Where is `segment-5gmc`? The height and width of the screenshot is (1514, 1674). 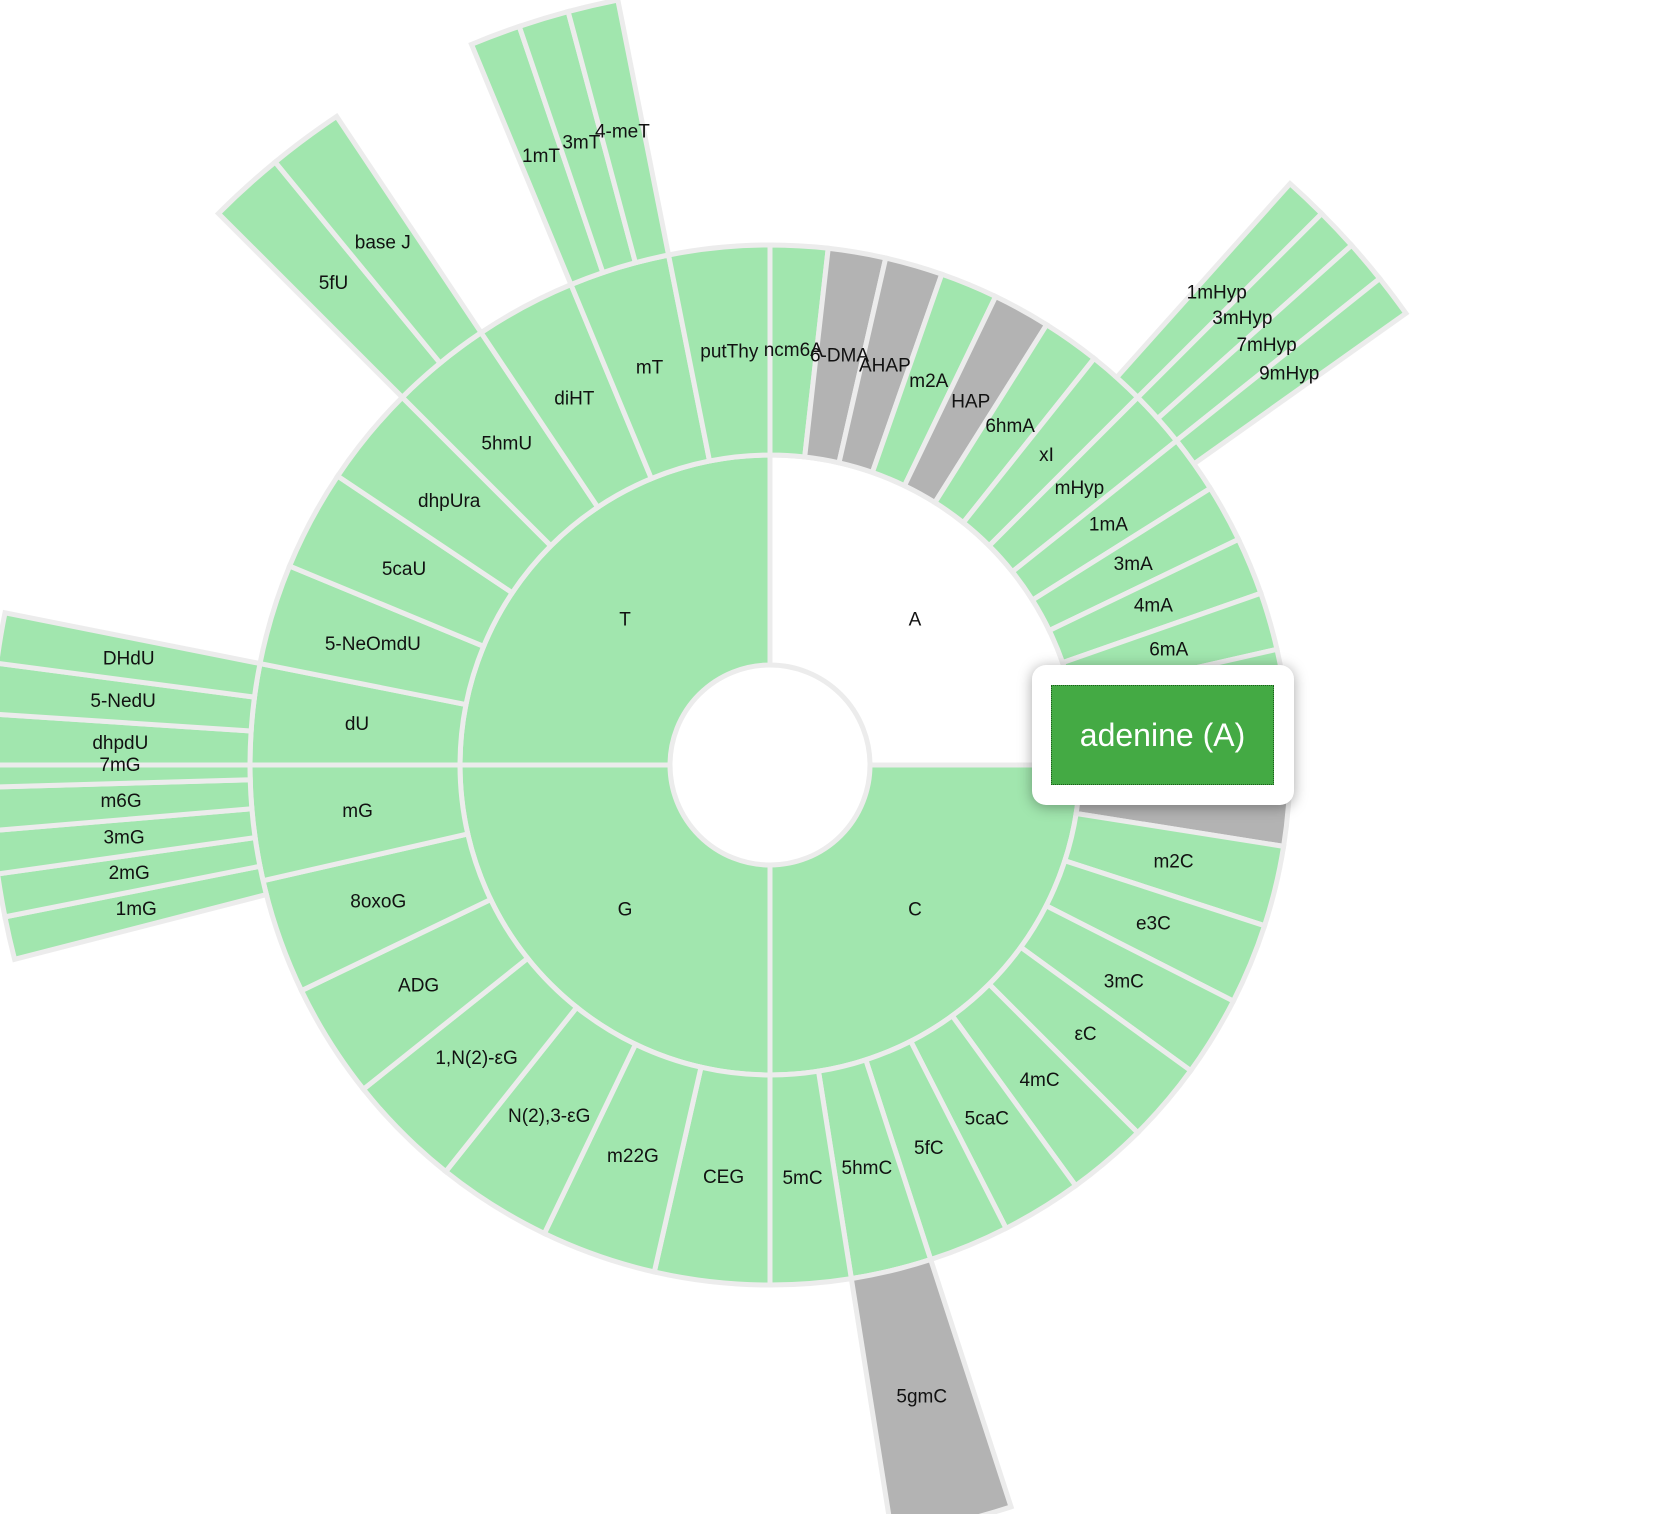
segment-5gmc is located at coordinates (931, 1385).